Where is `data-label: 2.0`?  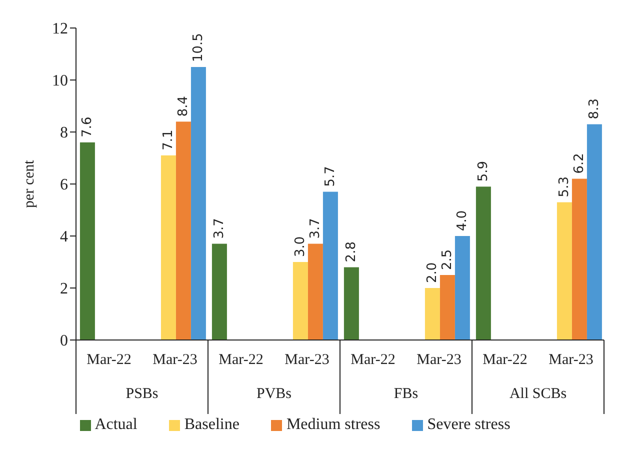 data-label: 2.0 is located at coordinates (432, 272).